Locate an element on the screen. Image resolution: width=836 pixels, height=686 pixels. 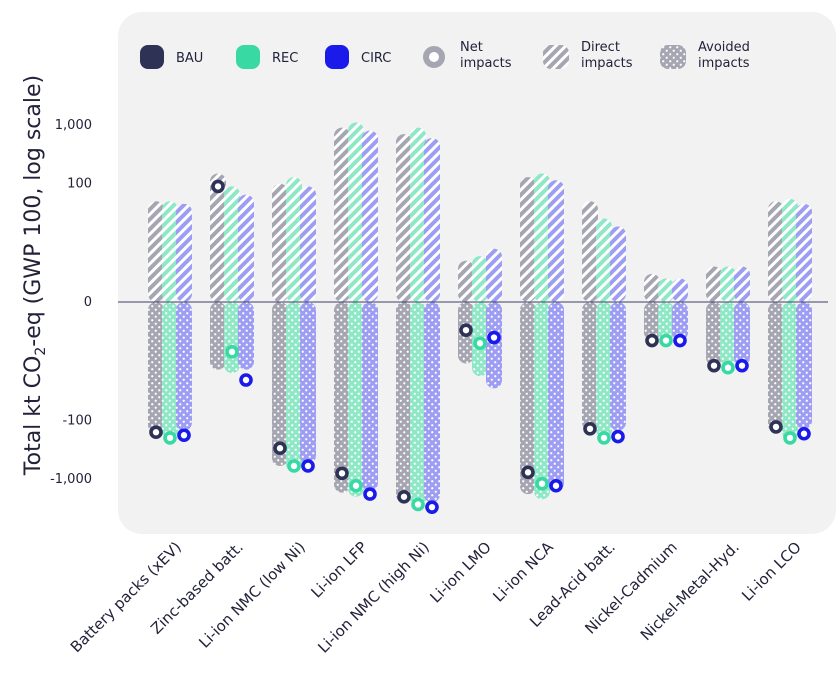
net-marker-lead-acid-batt-rec is located at coordinates (604, 438).